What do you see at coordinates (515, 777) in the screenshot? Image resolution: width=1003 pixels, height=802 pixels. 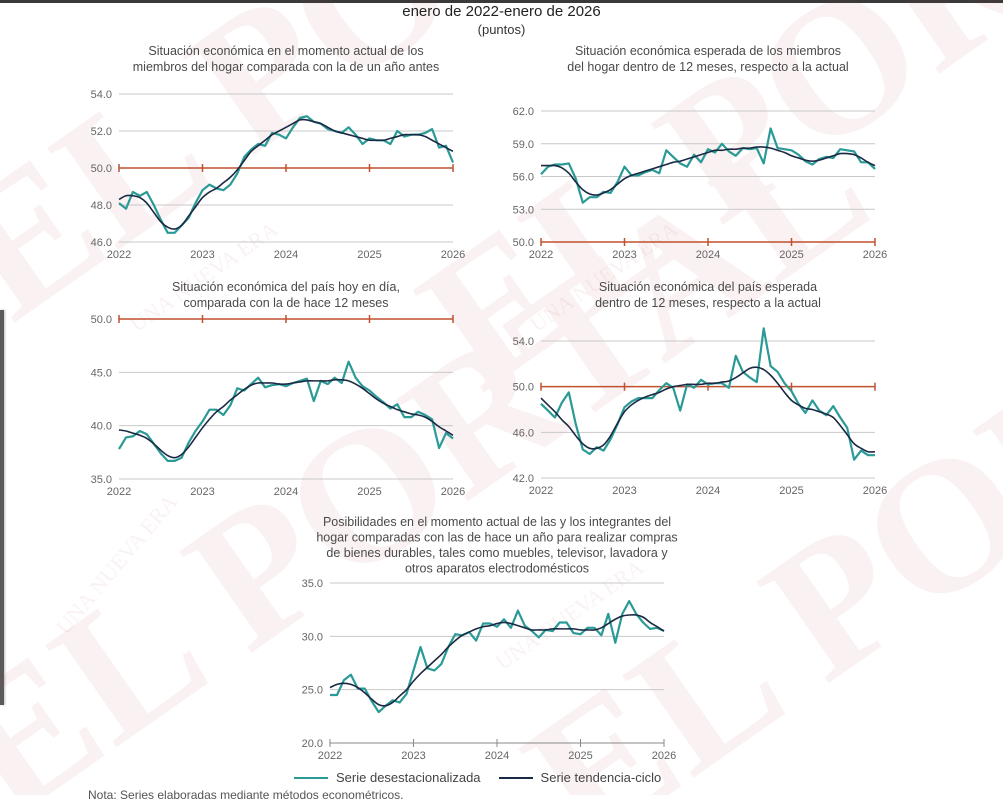 I see `legend-swatch-navy` at bounding box center [515, 777].